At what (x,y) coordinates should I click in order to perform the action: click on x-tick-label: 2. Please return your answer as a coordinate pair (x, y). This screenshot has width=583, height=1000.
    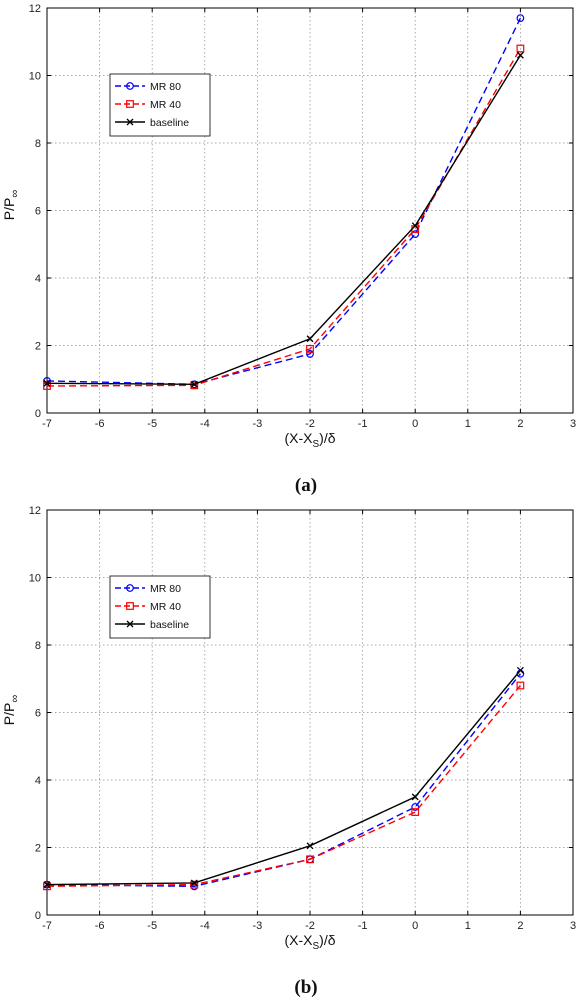
    Looking at the image, I should click on (520, 926).